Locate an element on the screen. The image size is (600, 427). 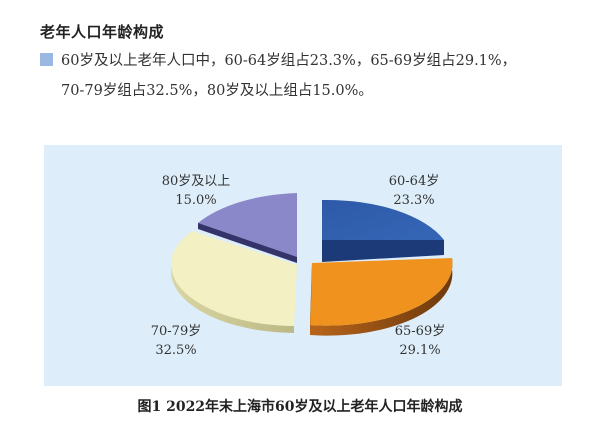
label-70-79-value: 32.5% is located at coordinates (176, 350).